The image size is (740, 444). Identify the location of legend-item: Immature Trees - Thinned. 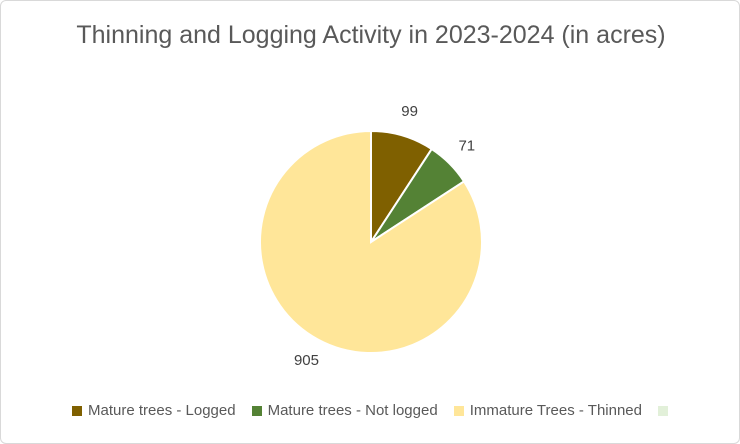
(547, 410).